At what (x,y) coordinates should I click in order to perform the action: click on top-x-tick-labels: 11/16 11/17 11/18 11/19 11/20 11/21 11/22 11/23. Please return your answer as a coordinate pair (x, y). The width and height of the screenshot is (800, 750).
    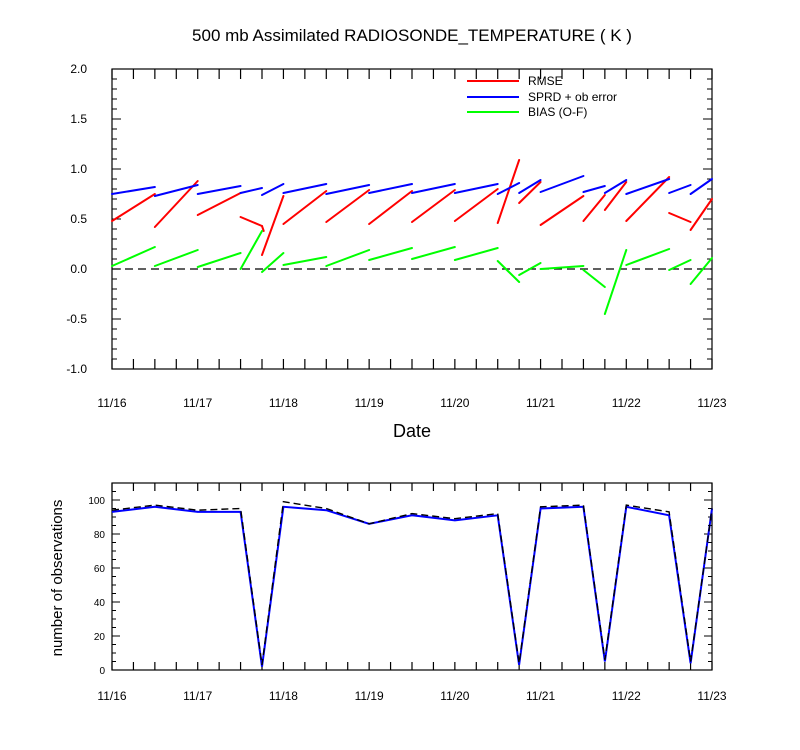
    Looking at the image, I should click on (411, 403).